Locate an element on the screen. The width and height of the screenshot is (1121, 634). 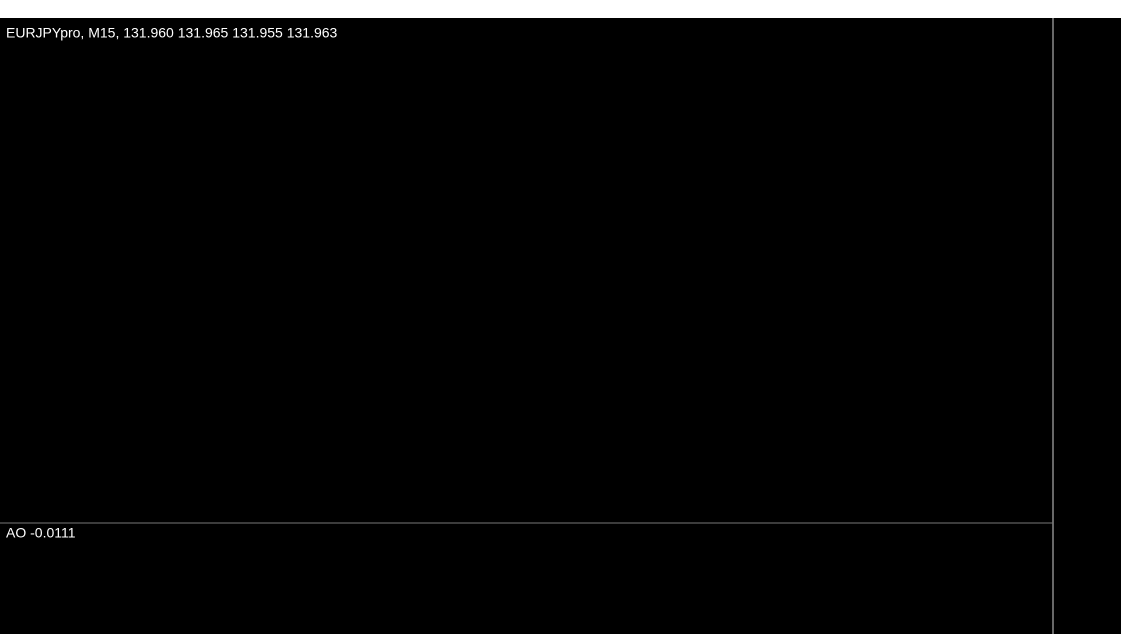
top-strip is located at coordinates (560, 9).